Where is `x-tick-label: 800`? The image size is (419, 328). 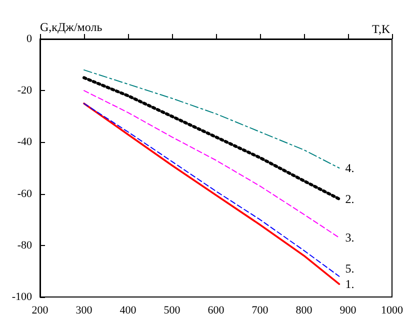
x-tick-label: 800 is located at coordinates (304, 310).